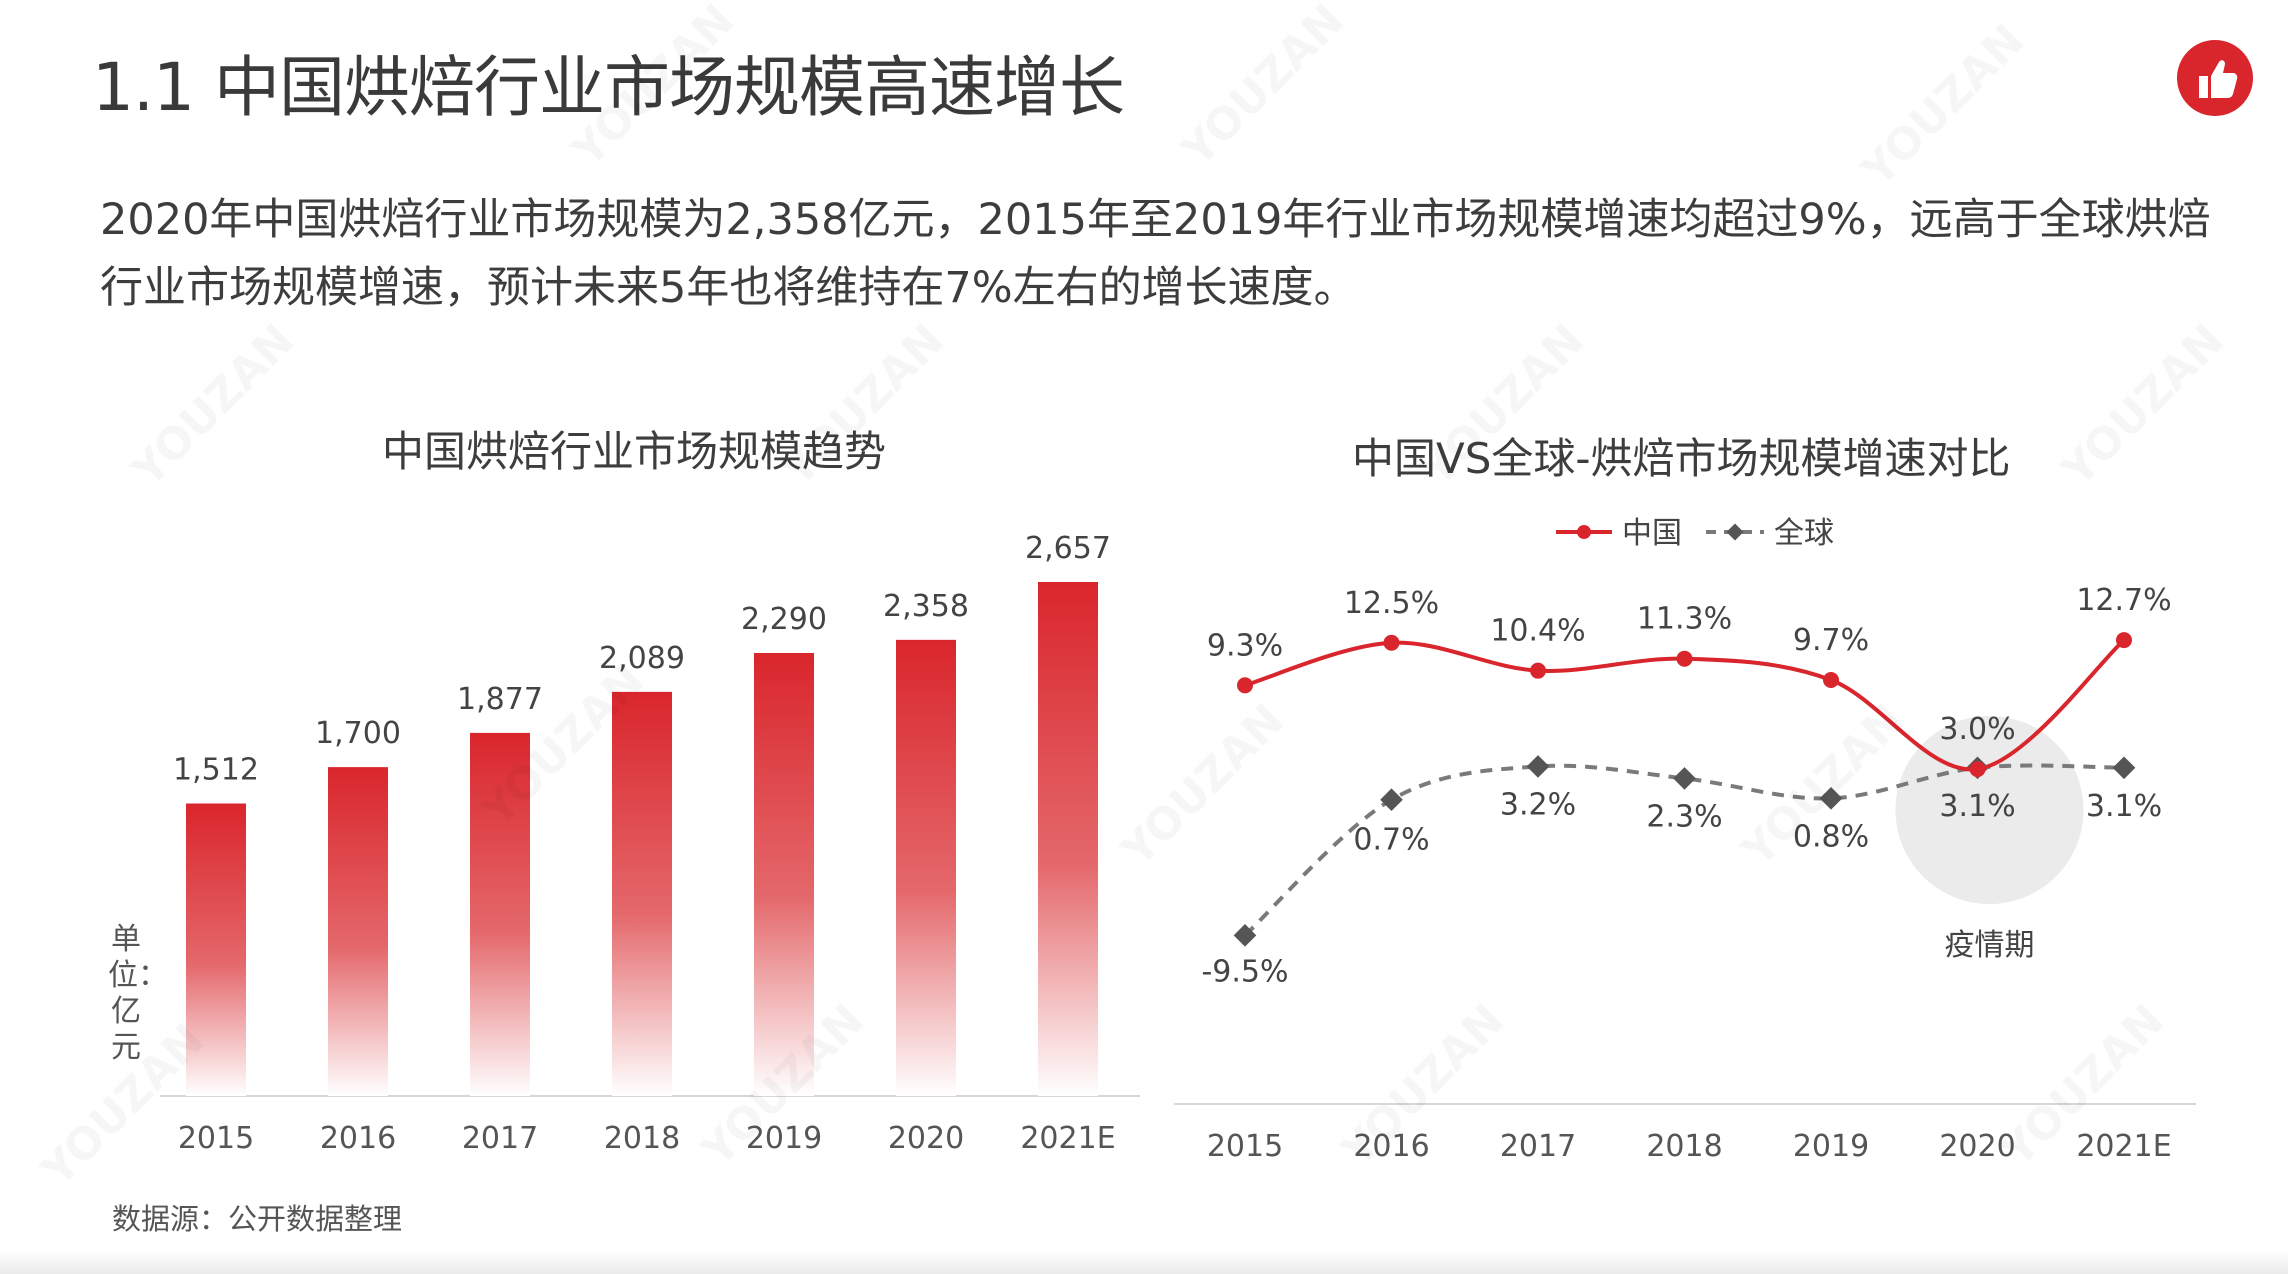 The width and height of the screenshot is (2288, 1274). What do you see at coordinates (1977, 1146) in the screenshot?
I see `line-category-label: 2020` at bounding box center [1977, 1146].